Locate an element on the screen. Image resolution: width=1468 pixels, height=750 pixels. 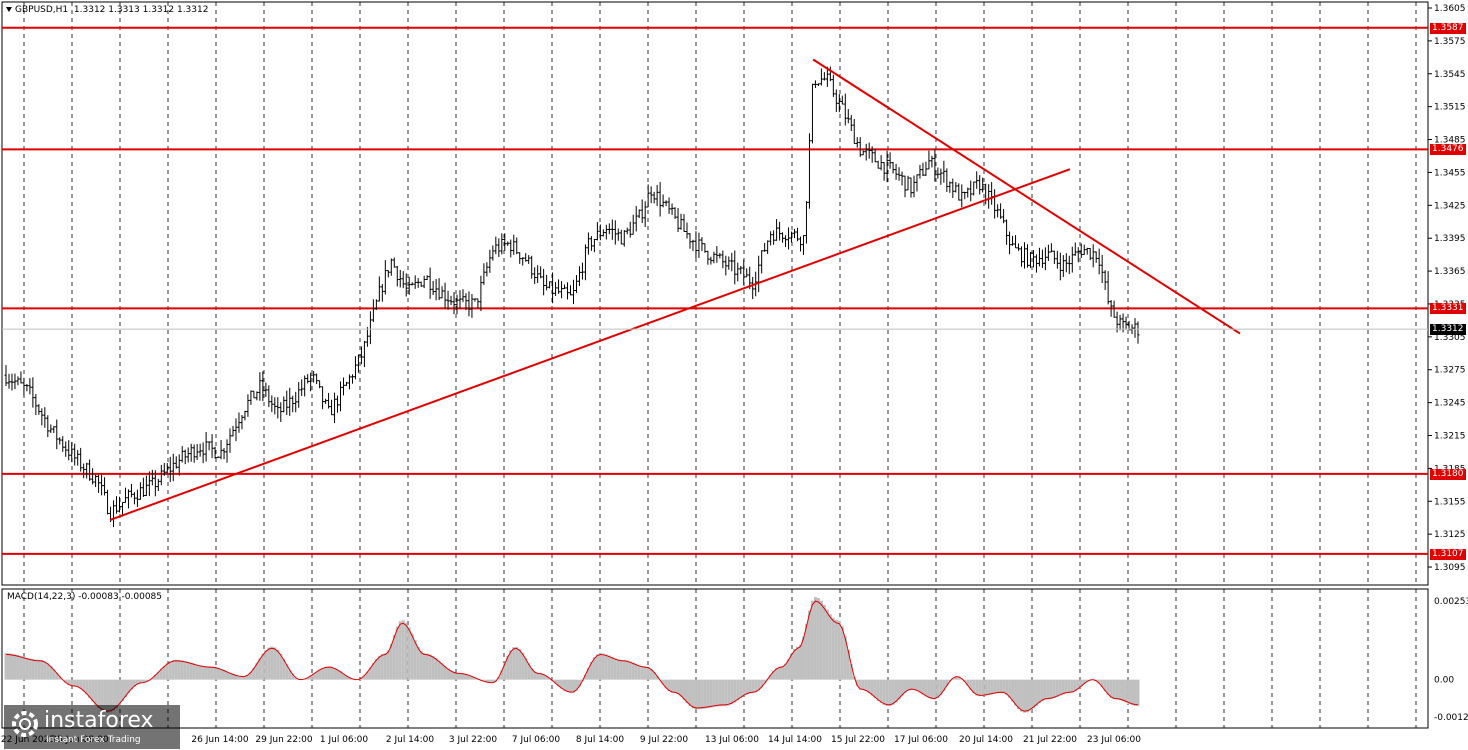
macd-axis-label: 0.00 is located at coordinates (1444, 681).